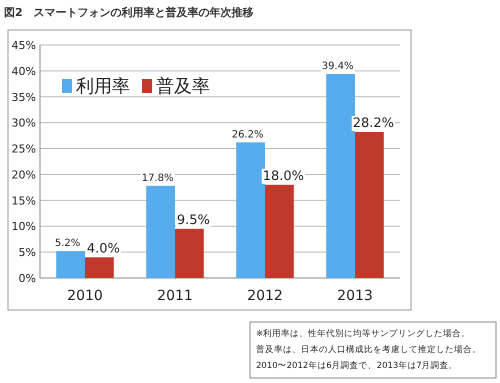 Image resolution: width=500 pixels, height=383 pixels. Describe the element at coordinates (24, 97) in the screenshot. I see `y-tick-label: 35%` at that location.